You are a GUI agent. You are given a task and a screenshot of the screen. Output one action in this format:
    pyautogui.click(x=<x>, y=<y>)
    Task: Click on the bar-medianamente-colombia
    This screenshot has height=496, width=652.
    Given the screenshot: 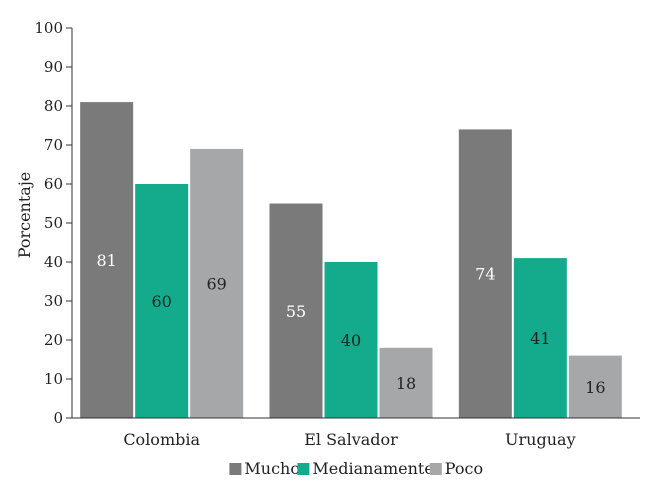 What is the action you would take?
    pyautogui.click(x=162, y=301)
    